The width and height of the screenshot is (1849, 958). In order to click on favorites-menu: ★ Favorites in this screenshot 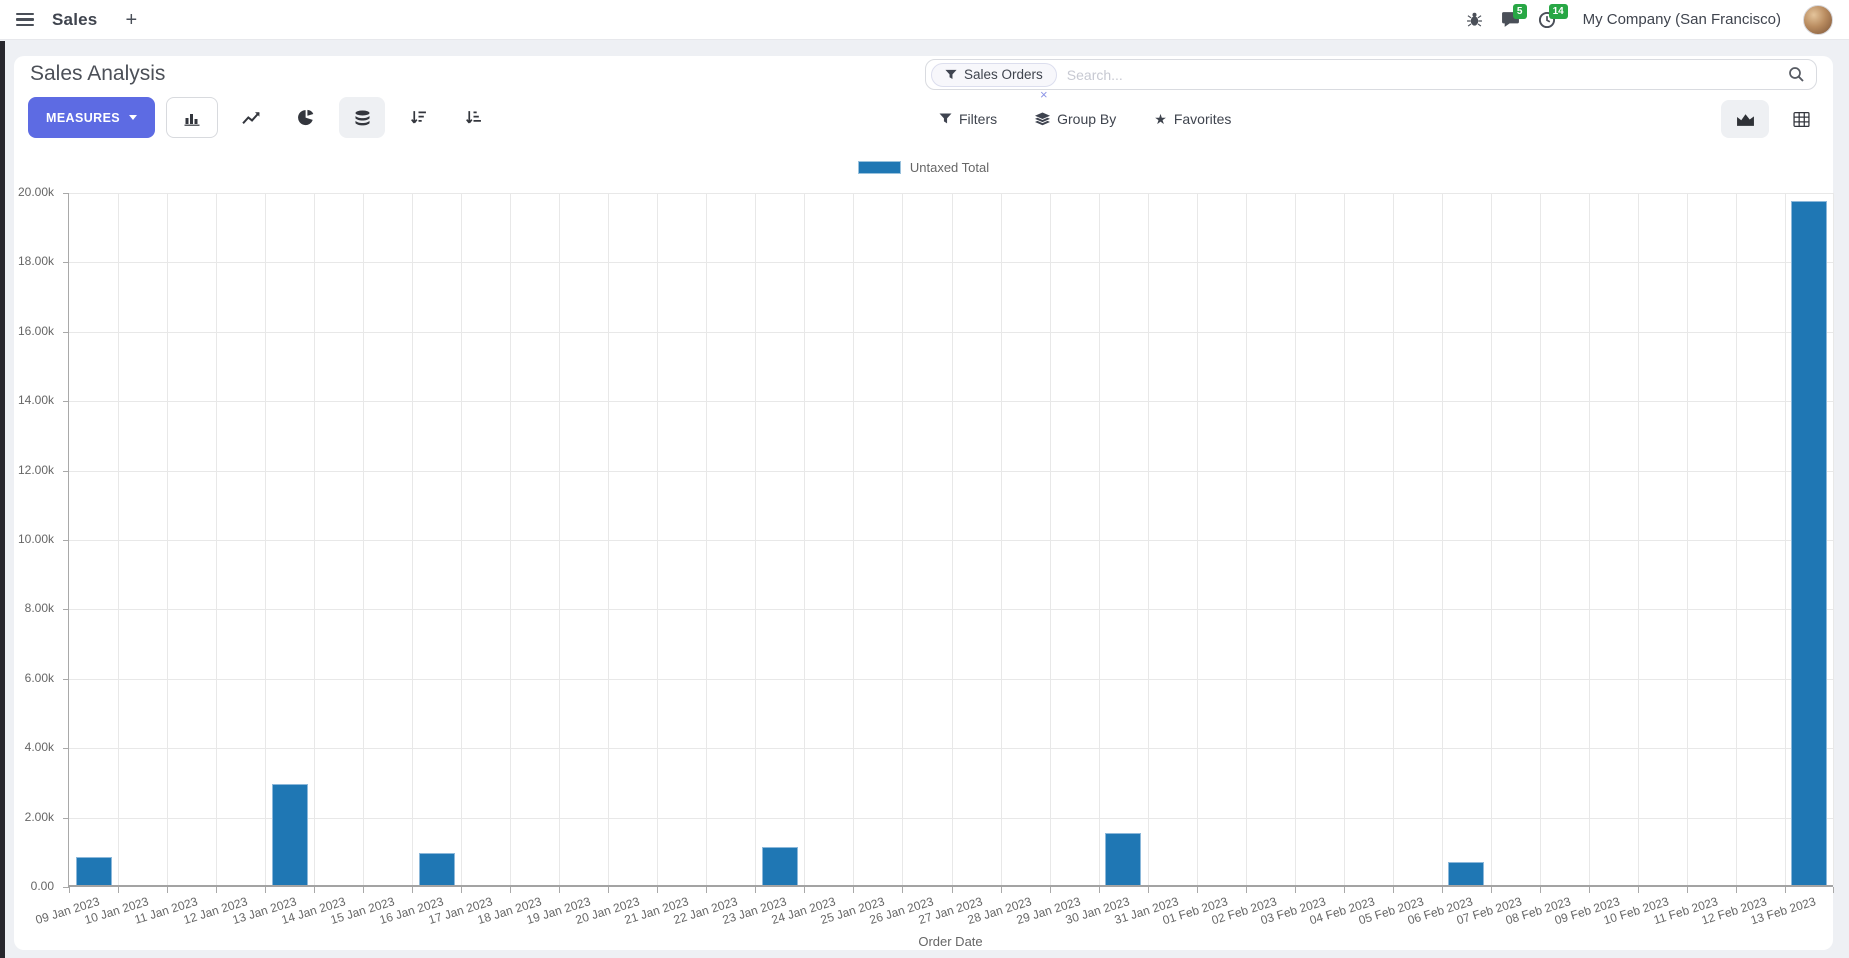, I will do `click(1192, 119)`.